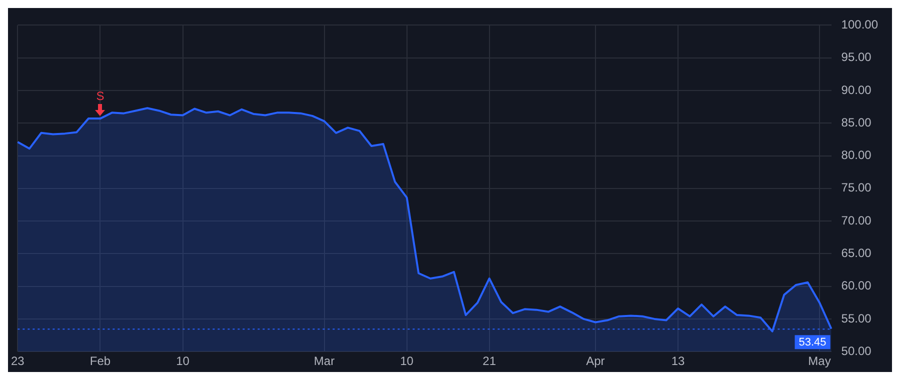 The image size is (900, 380). What do you see at coordinates (856, 220) in the screenshot?
I see `y-tick-label: 70.00` at bounding box center [856, 220].